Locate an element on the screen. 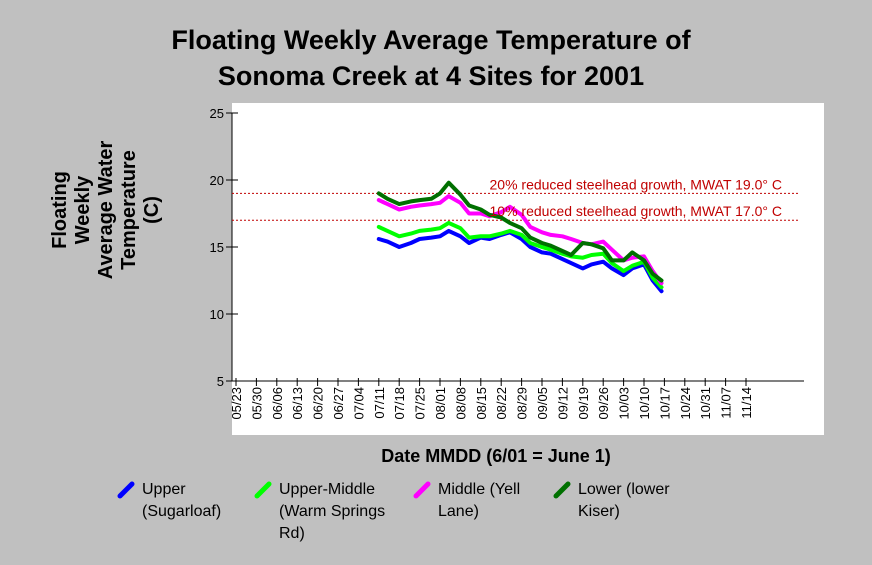 Image resolution: width=872 pixels, height=565 pixels. y-tick-label: 20 is located at coordinates (217, 180).